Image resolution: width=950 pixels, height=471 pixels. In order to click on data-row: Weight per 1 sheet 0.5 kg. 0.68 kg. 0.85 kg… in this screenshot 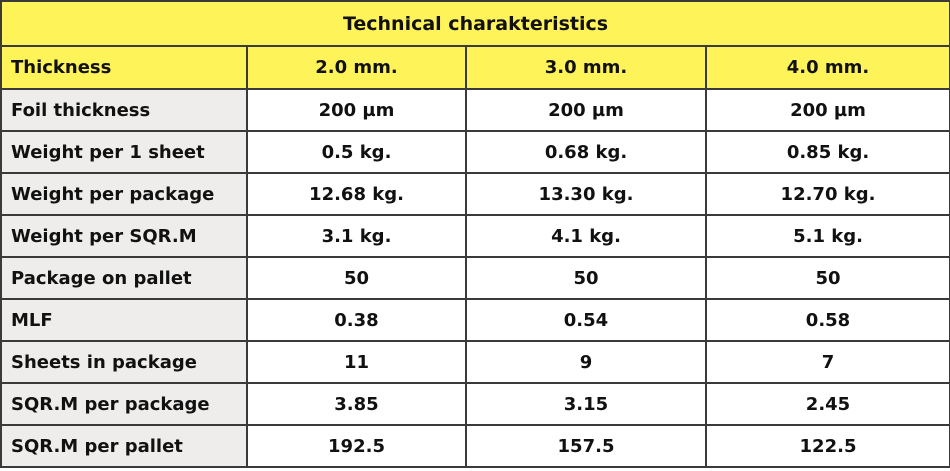, I will do `click(475, 152)`.